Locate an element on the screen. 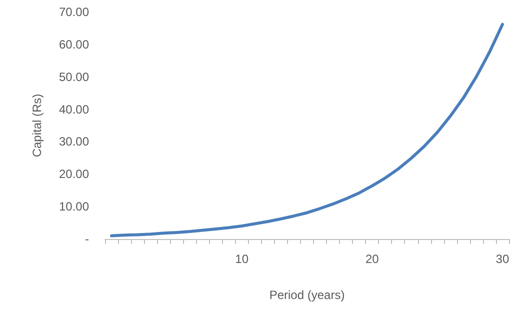 The width and height of the screenshot is (527, 331). y-axis-title: Capital (Rs) is located at coordinates (37, 126).